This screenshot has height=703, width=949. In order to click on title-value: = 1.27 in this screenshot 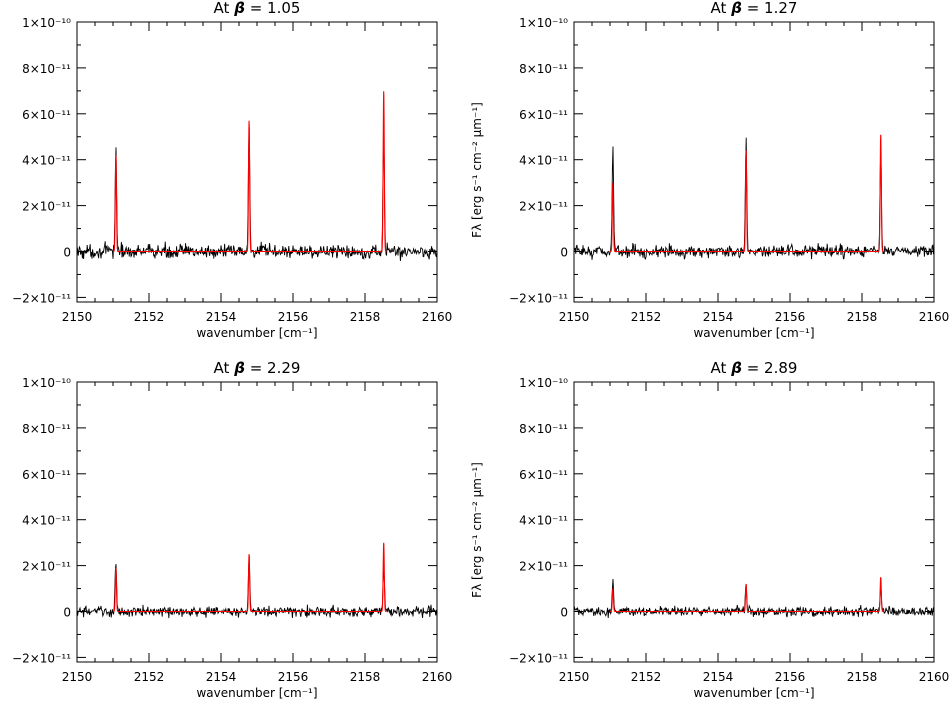, I will do `click(770, 8)`.